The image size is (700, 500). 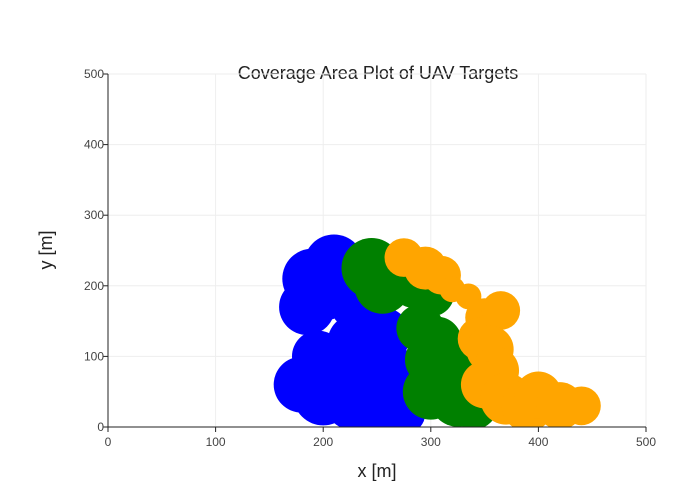 What do you see at coordinates (94, 145) in the screenshot?
I see `y-tick-label: 400` at bounding box center [94, 145].